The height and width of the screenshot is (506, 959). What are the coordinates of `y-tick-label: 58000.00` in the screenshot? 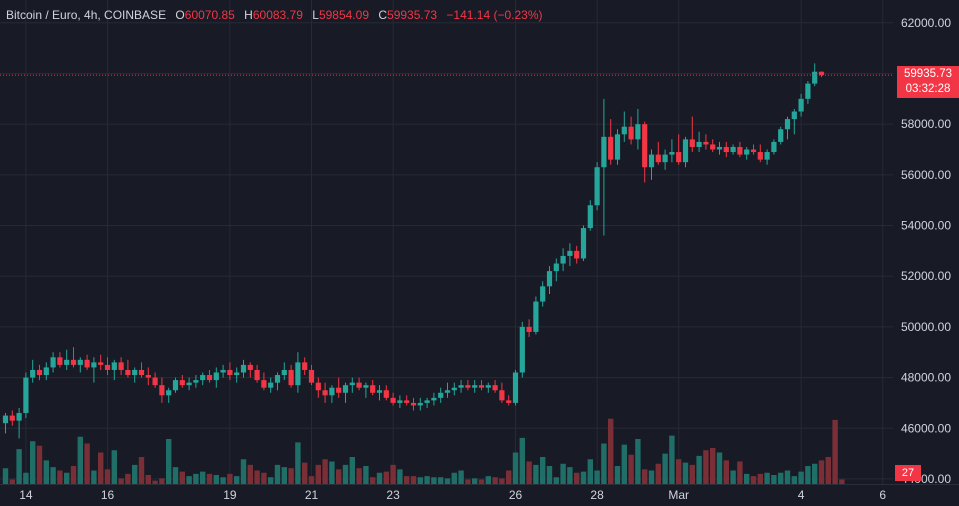 It's located at (926, 124).